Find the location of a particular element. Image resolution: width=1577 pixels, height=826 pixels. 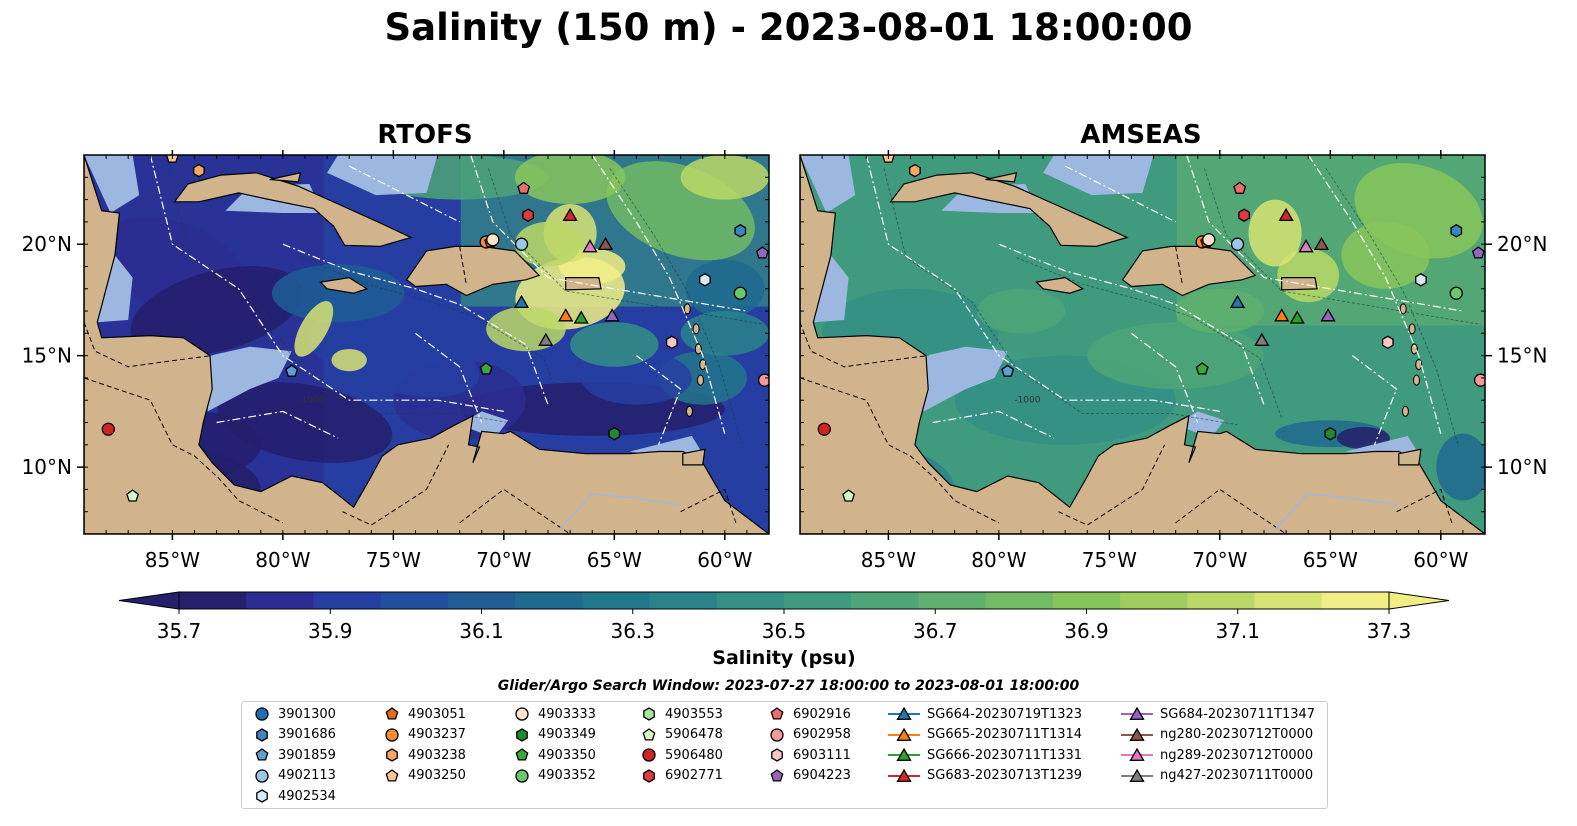

legend-label: 3901686 is located at coordinates (307, 734).